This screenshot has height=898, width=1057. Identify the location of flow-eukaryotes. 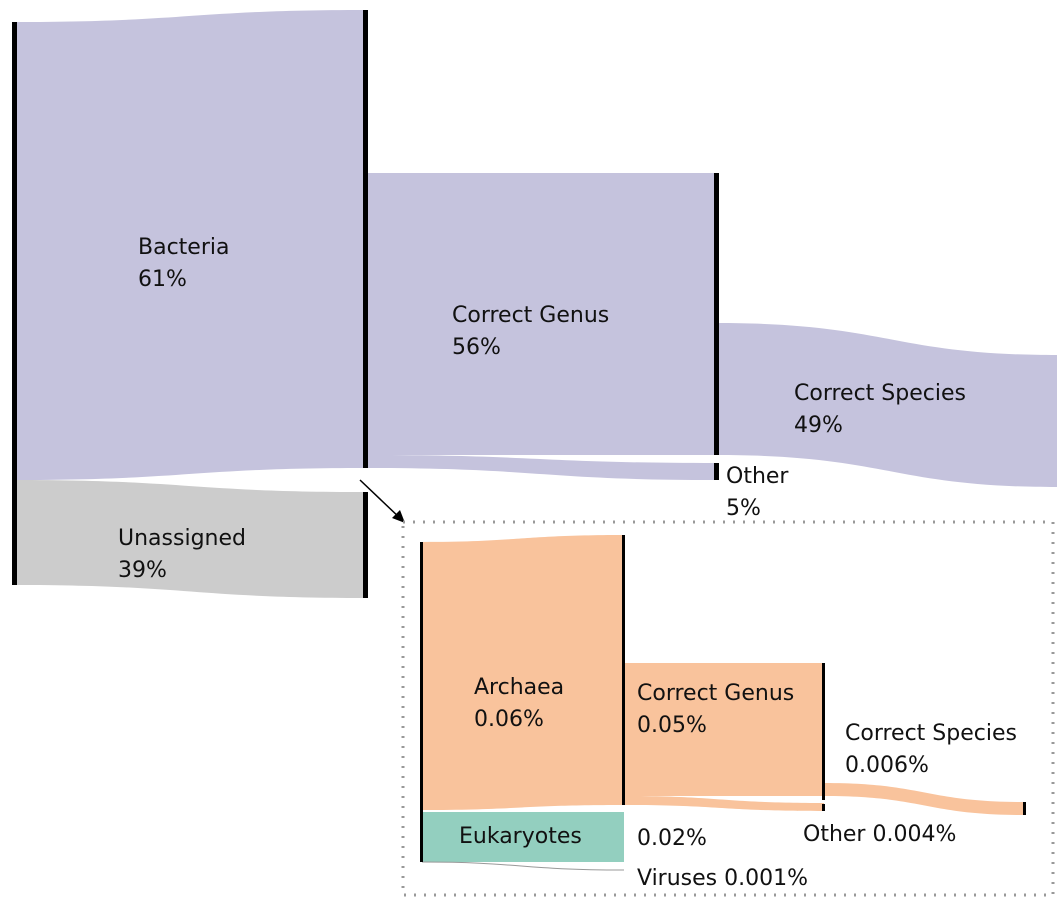
(523, 837).